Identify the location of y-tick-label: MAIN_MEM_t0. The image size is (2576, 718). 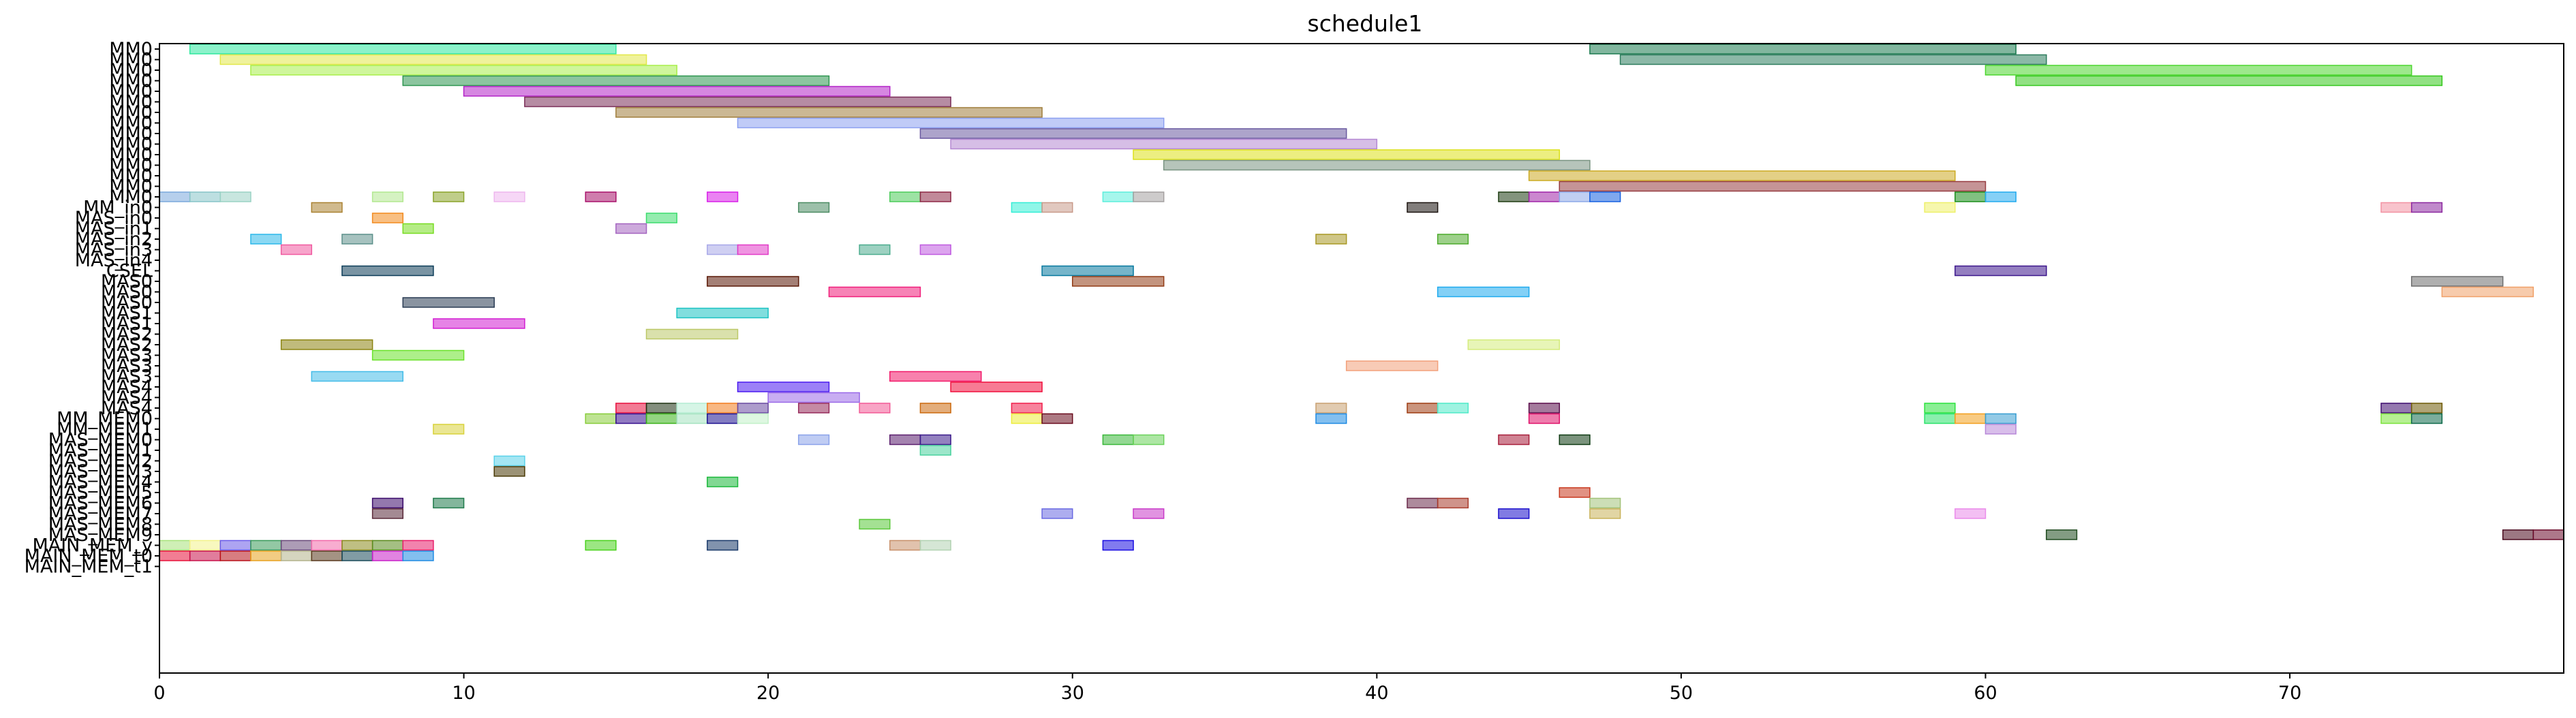
(89, 557).